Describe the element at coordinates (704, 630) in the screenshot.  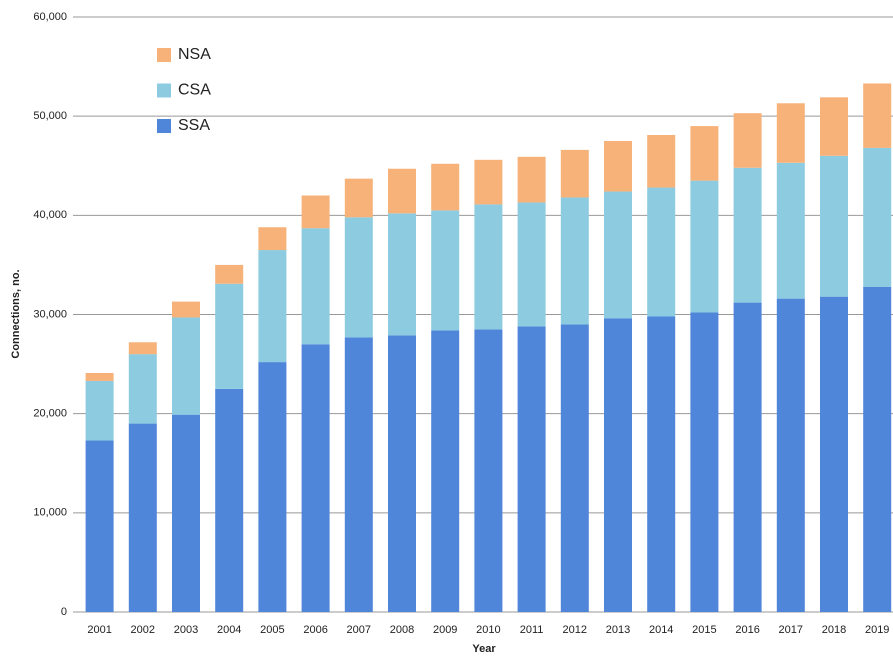
I see `x-tick-label: 2015` at that location.